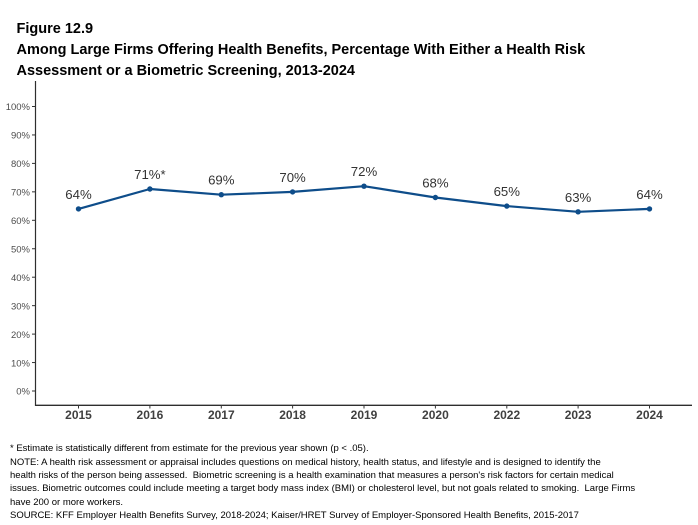  What do you see at coordinates (292, 415) in the screenshot?
I see `svg-text: 2018` at bounding box center [292, 415].